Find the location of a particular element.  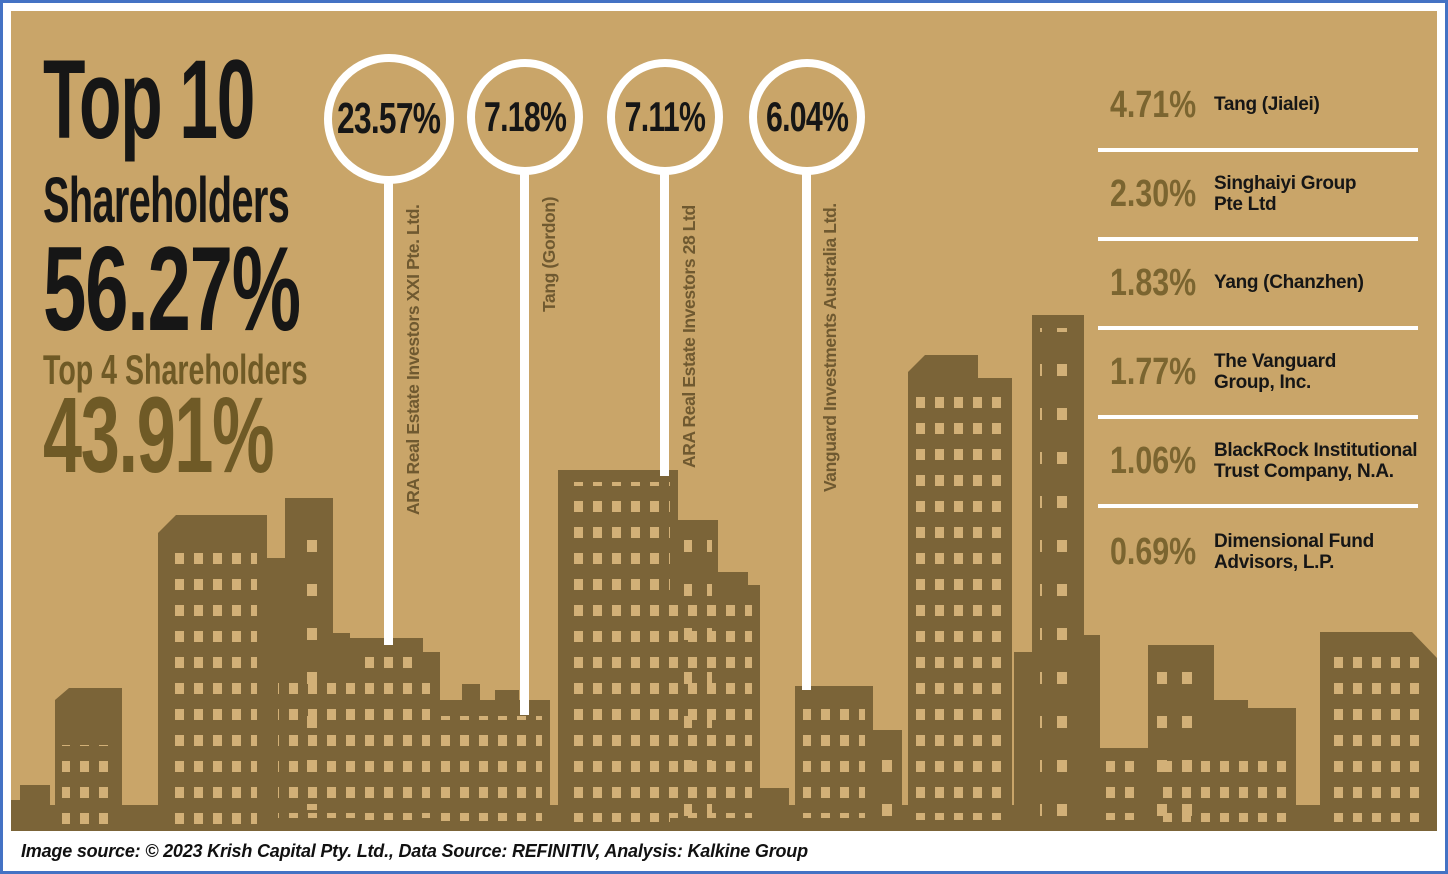

bubble-percent: 6.04% is located at coordinates (807, 116).